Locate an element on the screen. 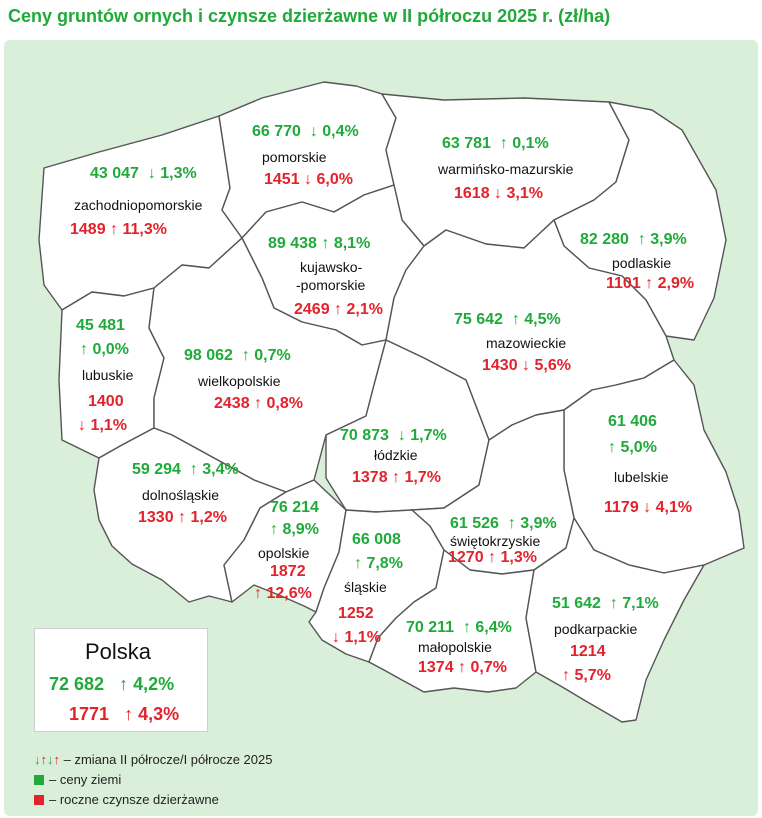  rent-change-slaskie: ↓ 1,1% is located at coordinates (356, 637).